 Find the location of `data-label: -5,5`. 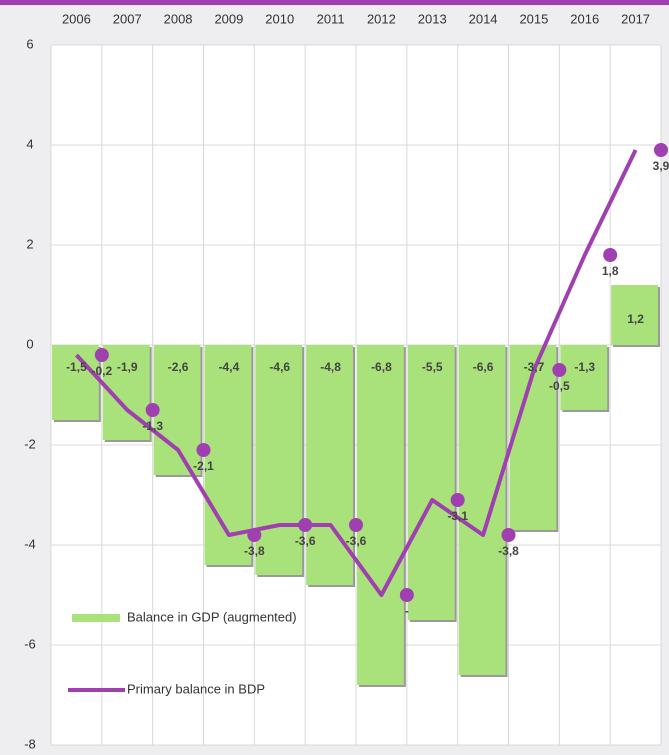

data-label: -5,5 is located at coordinates (432, 367).